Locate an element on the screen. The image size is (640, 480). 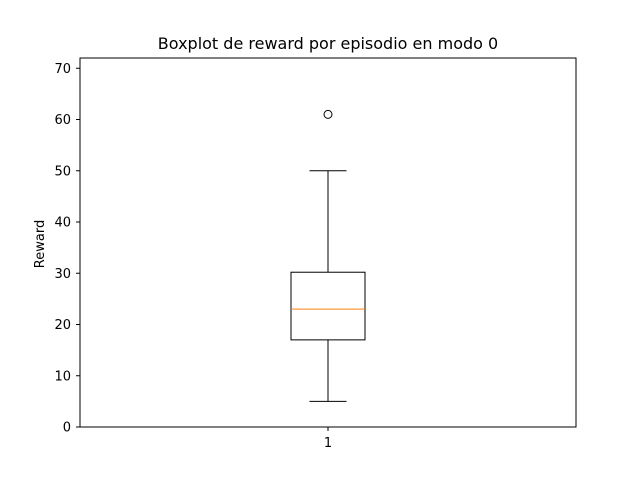
outlier-point is located at coordinates (328, 114).